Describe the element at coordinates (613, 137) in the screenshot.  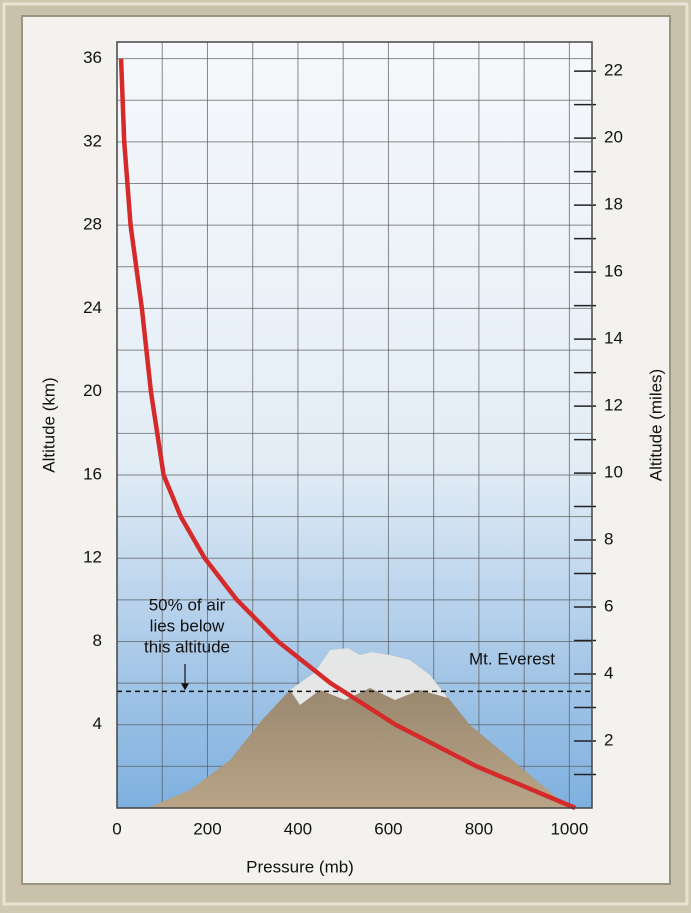
I see `y2-tick-label: 20` at that location.